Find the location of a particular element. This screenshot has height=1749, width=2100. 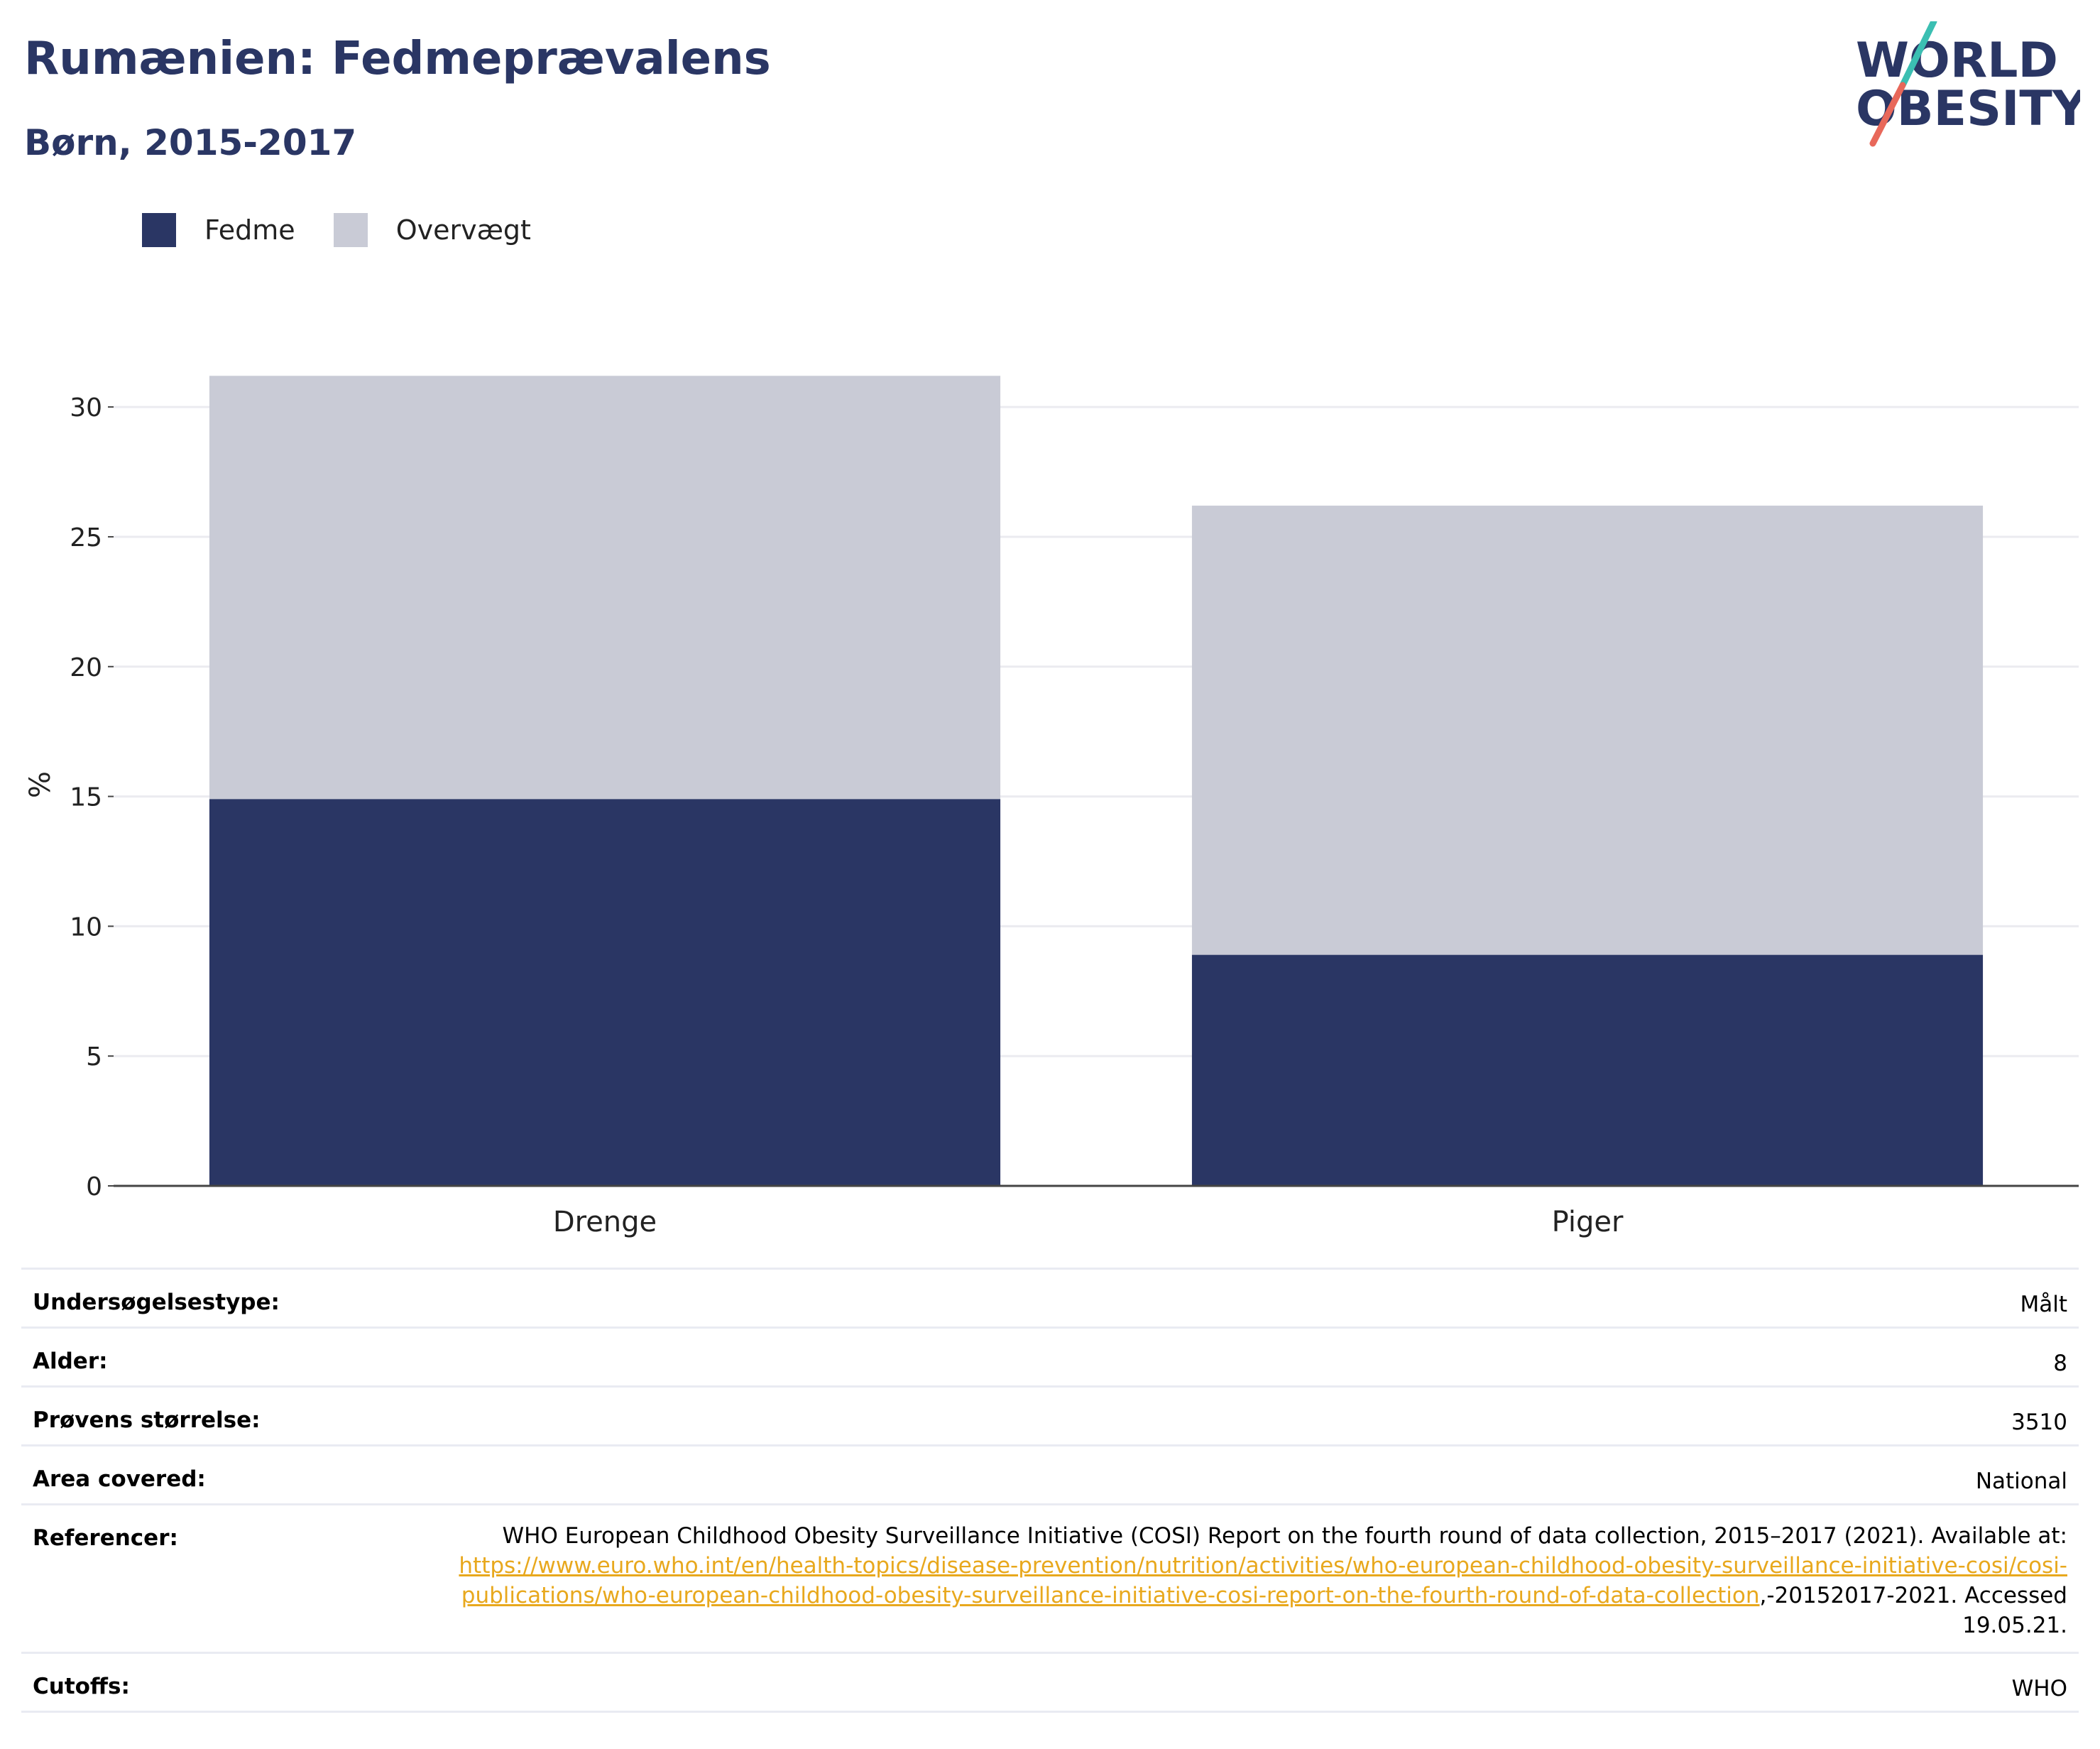

area-value: National is located at coordinates (2021, 1482).